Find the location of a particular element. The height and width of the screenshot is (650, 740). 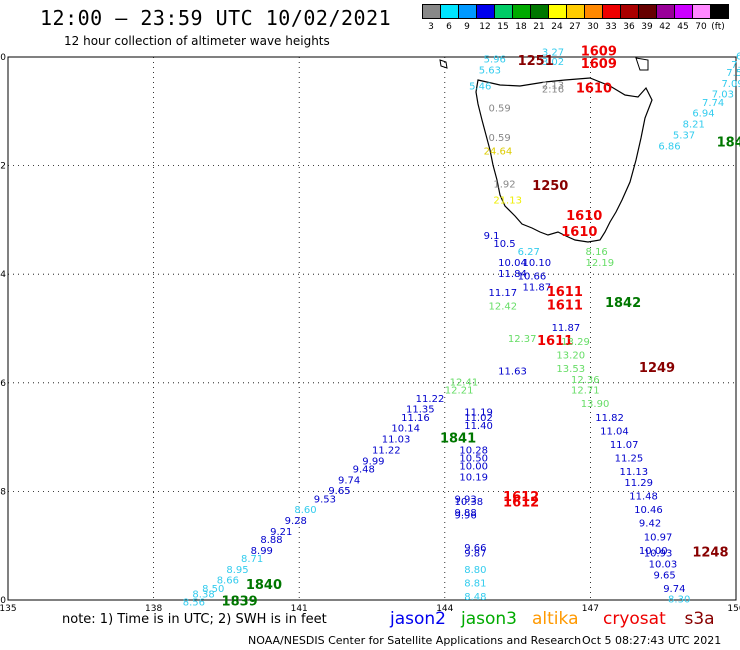

tasmania-coastline is located at coordinates (564, 160).